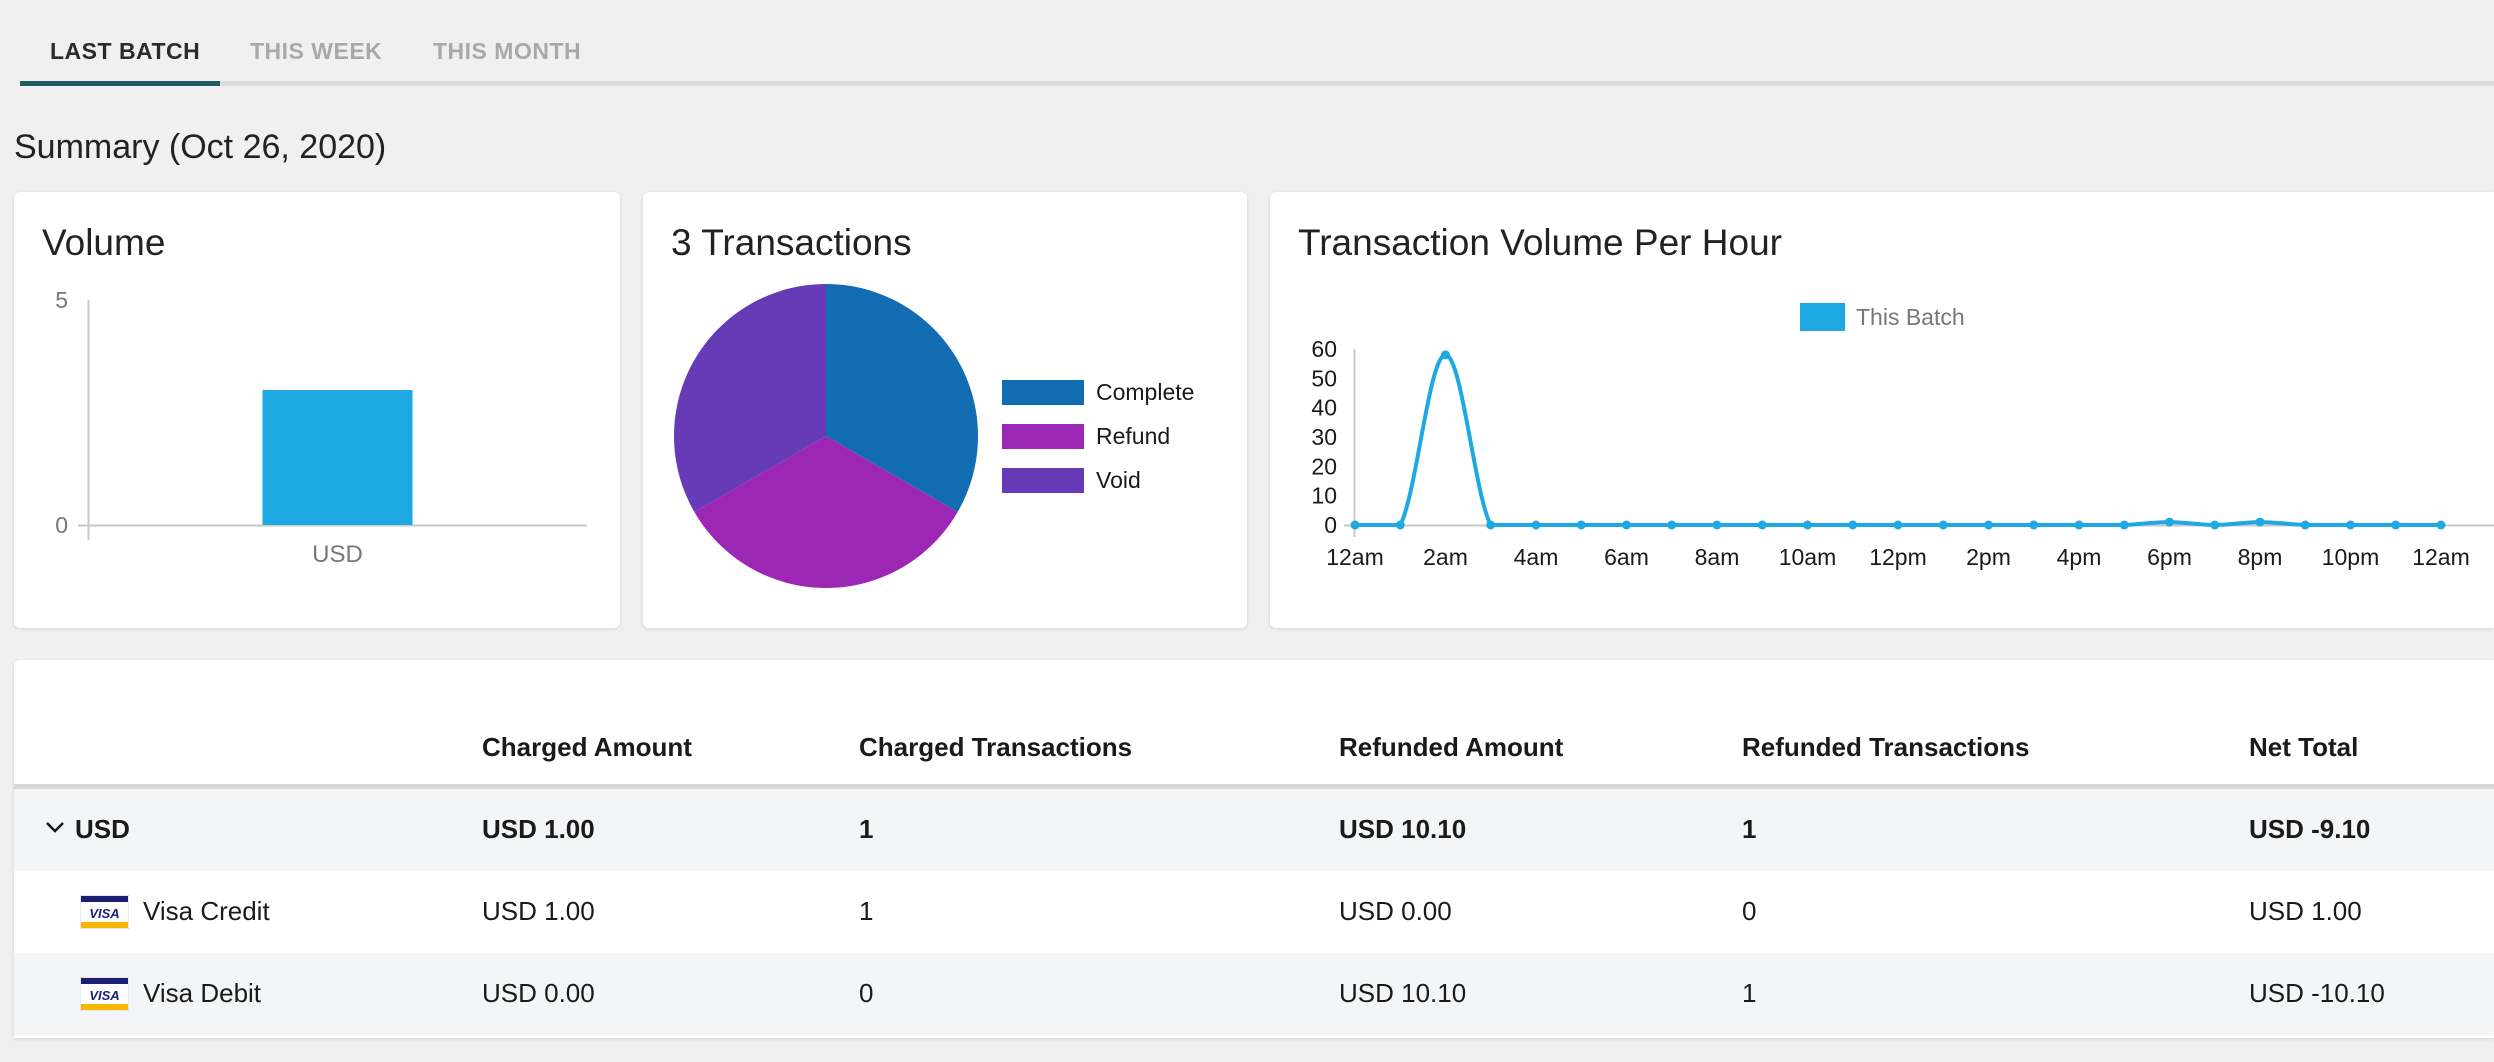 This screenshot has height=1062, width=2494. I want to click on group-refunded-transactions: 1, so click(1749, 829).